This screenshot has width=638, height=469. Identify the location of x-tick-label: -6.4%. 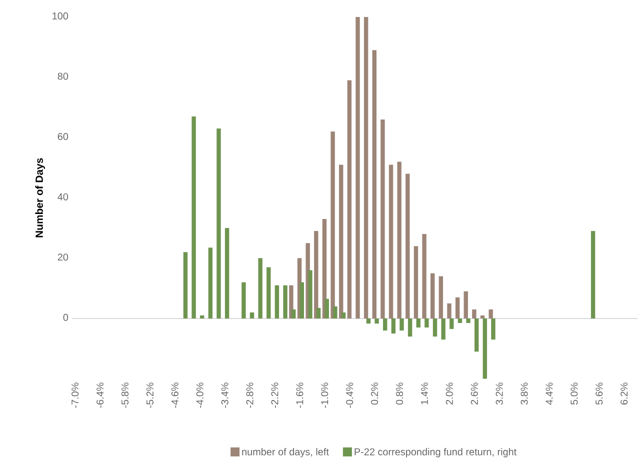
(100, 395).